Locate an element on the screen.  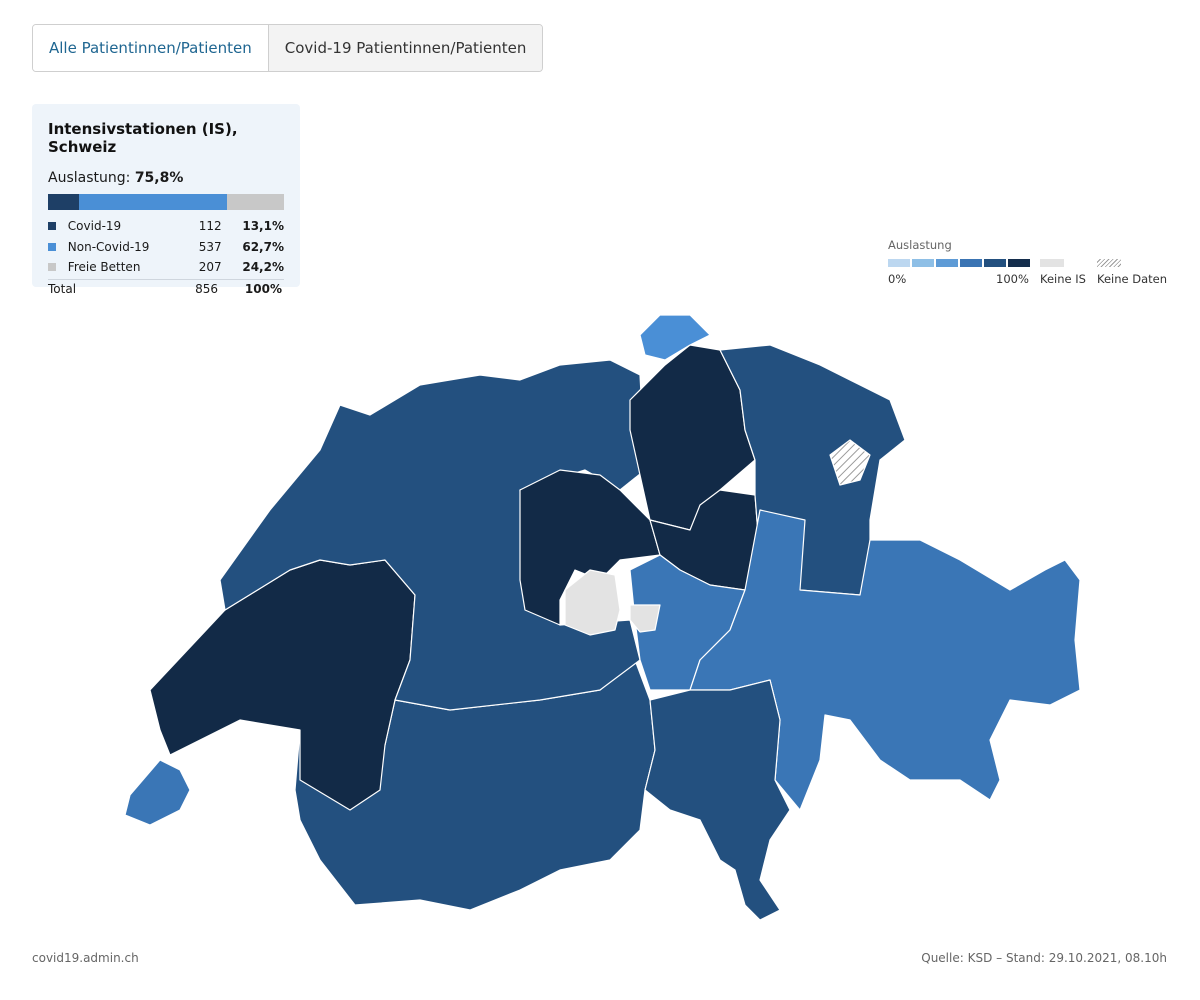
utilization-label: Auslastung: is located at coordinates (89, 178).